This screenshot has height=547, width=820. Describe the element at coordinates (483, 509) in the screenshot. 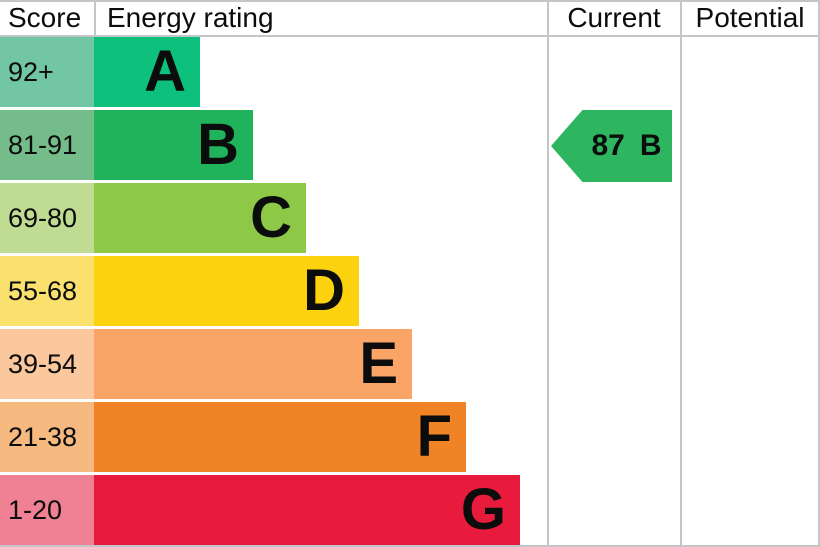

I see `band-g-letter: G` at that location.